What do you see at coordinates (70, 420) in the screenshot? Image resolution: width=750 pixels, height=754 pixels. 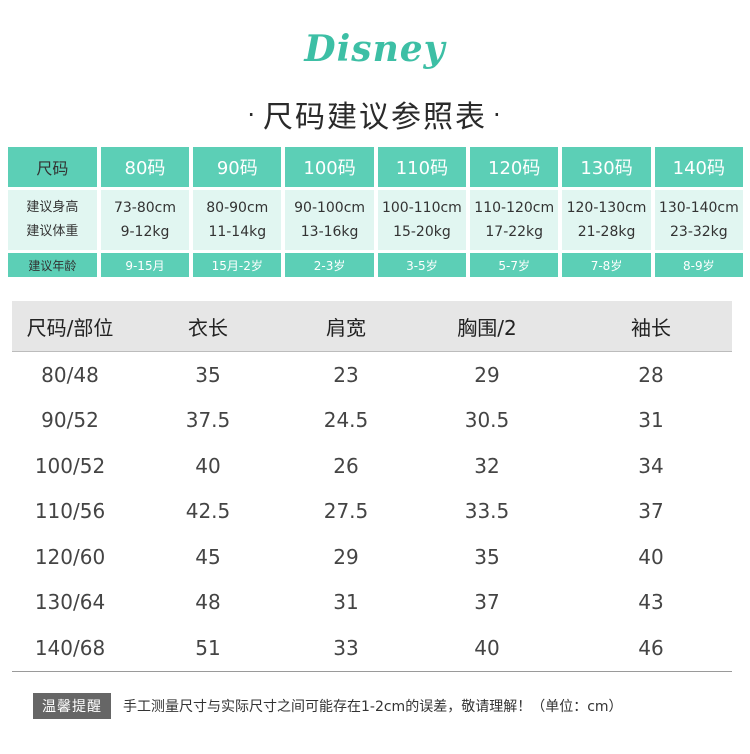 I see `table-cell: 90/52` at bounding box center [70, 420].